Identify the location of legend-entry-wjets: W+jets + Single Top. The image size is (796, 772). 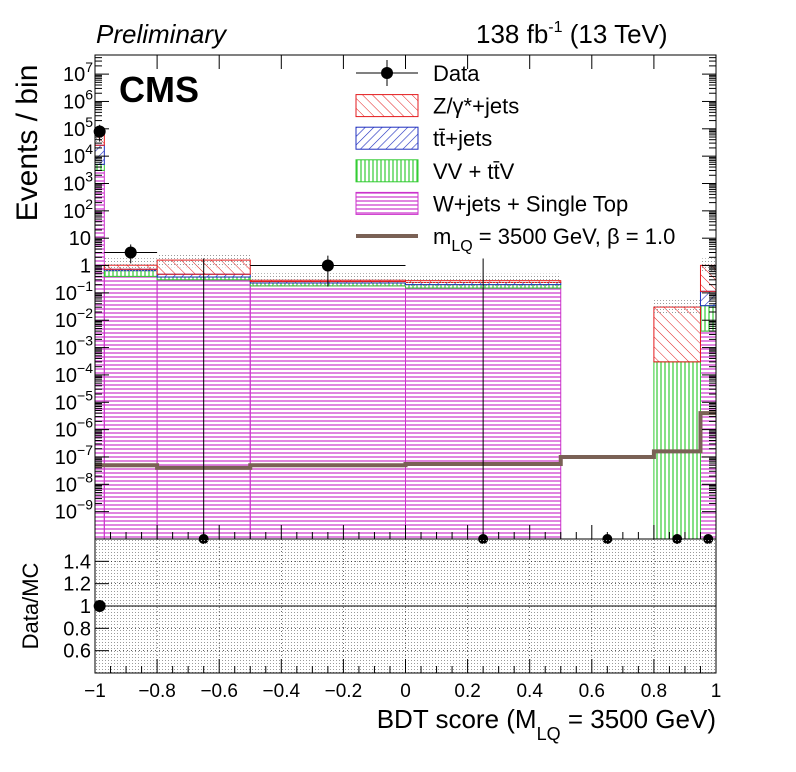
(491, 203).